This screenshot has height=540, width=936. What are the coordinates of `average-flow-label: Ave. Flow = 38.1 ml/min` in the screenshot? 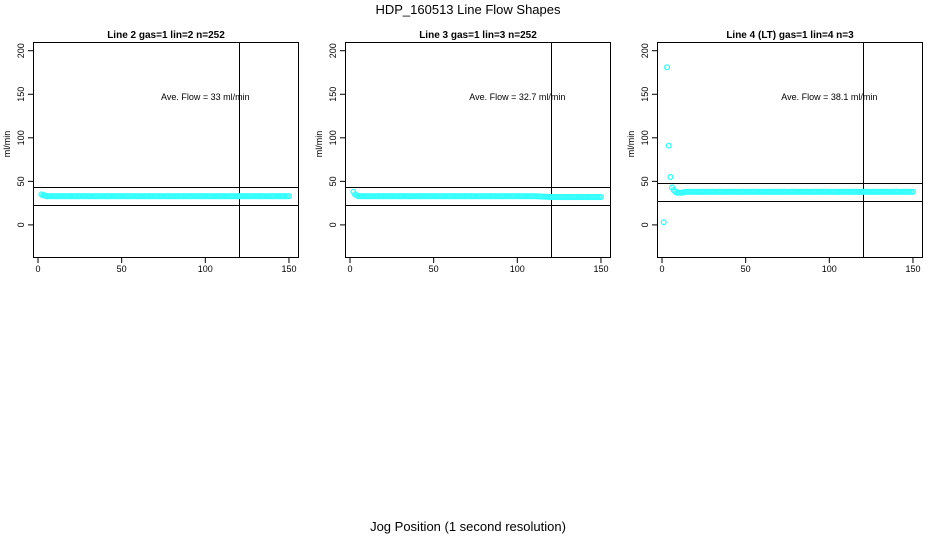 It's located at (829, 97).